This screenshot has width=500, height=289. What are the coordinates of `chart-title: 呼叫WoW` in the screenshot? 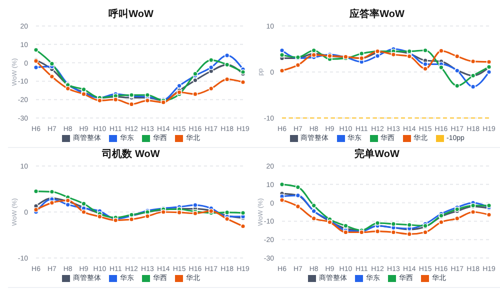 It's located at (131, 15).